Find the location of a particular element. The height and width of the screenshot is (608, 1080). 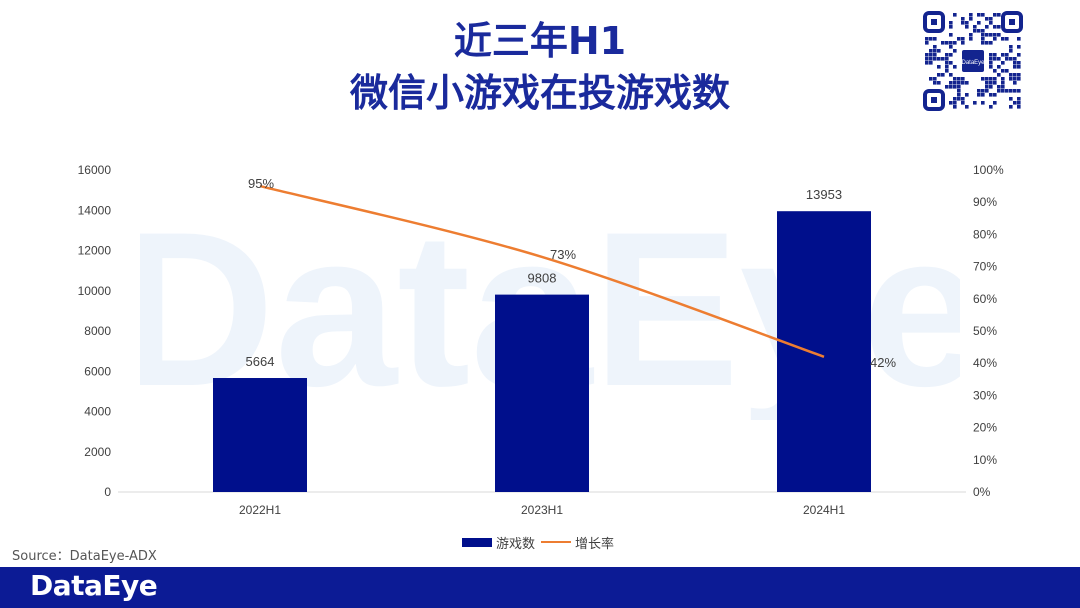

right-axis-tick-label: 10% is located at coordinates (985, 460).